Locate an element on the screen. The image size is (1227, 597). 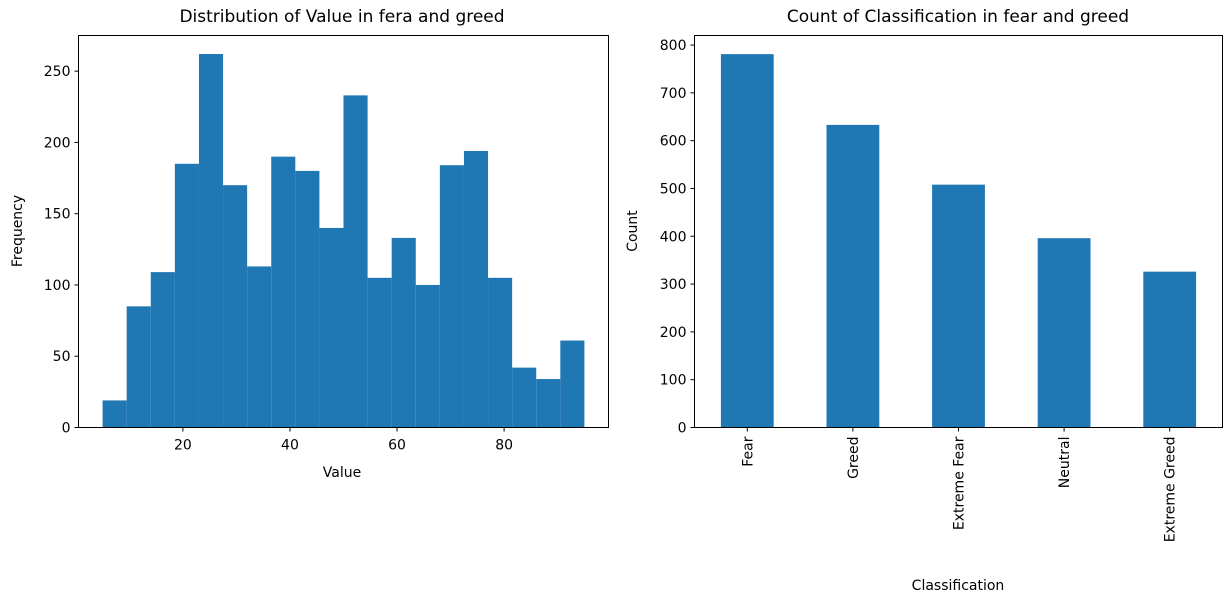
y-tick-label: 50 is located at coordinates (62, 357).